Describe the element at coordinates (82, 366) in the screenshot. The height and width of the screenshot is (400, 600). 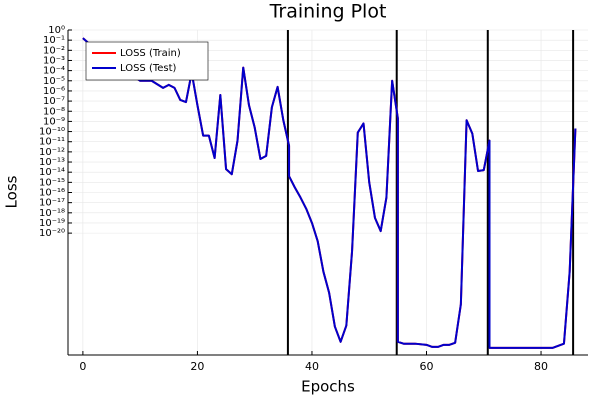
I see `x-tick-label: 0` at that location.